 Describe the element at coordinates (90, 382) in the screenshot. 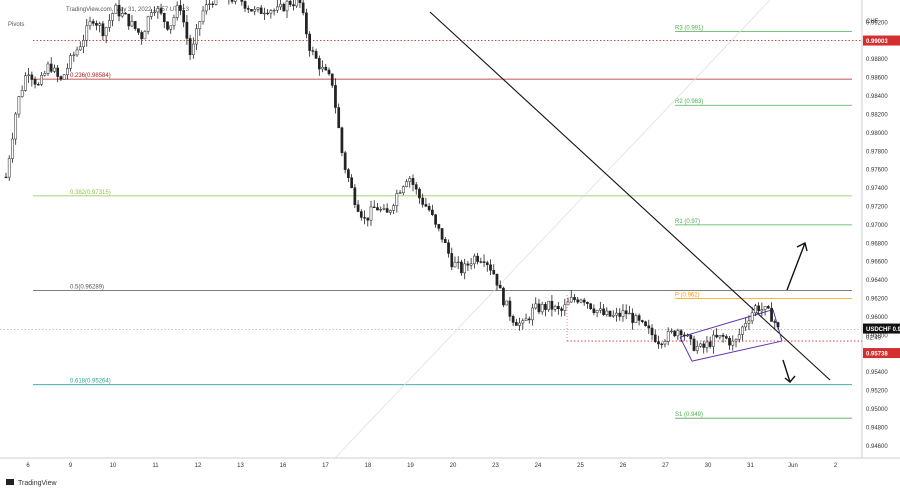

I see `fib-level-label: 0.618(0.95264)` at that location.